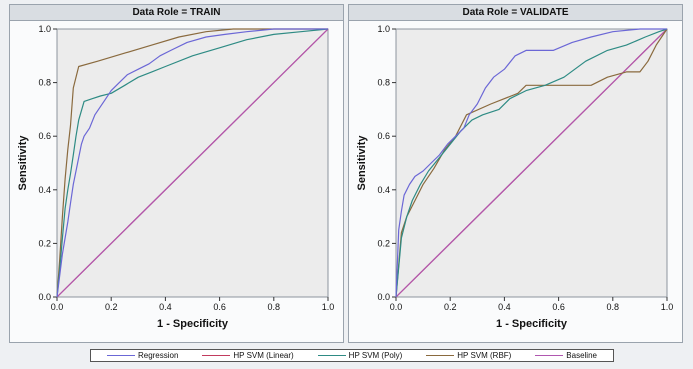 The width and height of the screenshot is (693, 369). Describe the element at coordinates (176, 13) in the screenshot. I see `panel-title-train: Data Role = TRAIN` at that location.